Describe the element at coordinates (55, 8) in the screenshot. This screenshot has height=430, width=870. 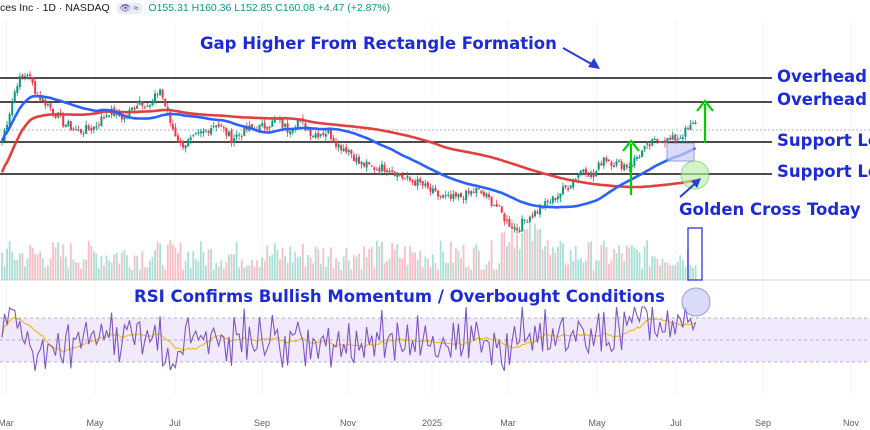
I see `symbol-name: ces Inc · 1D · NASDAQ` at that location.